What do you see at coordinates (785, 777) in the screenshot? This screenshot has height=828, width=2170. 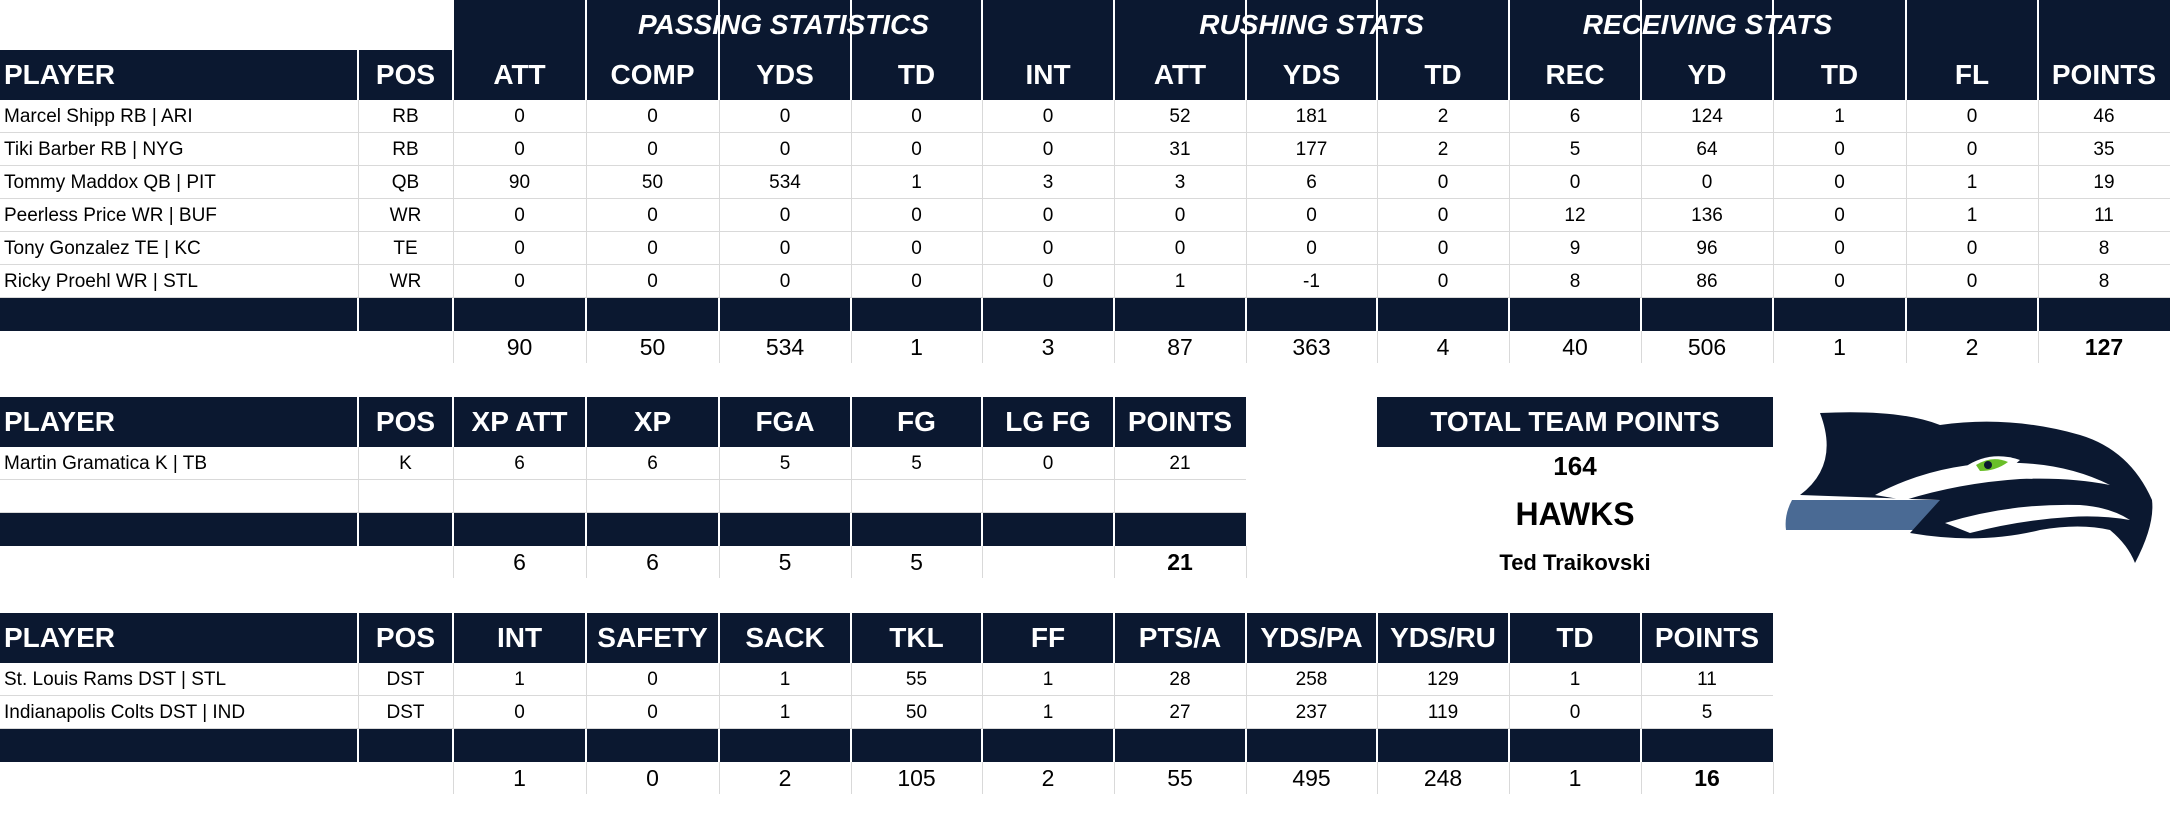 I see `stat-total: 2` at bounding box center [785, 777].